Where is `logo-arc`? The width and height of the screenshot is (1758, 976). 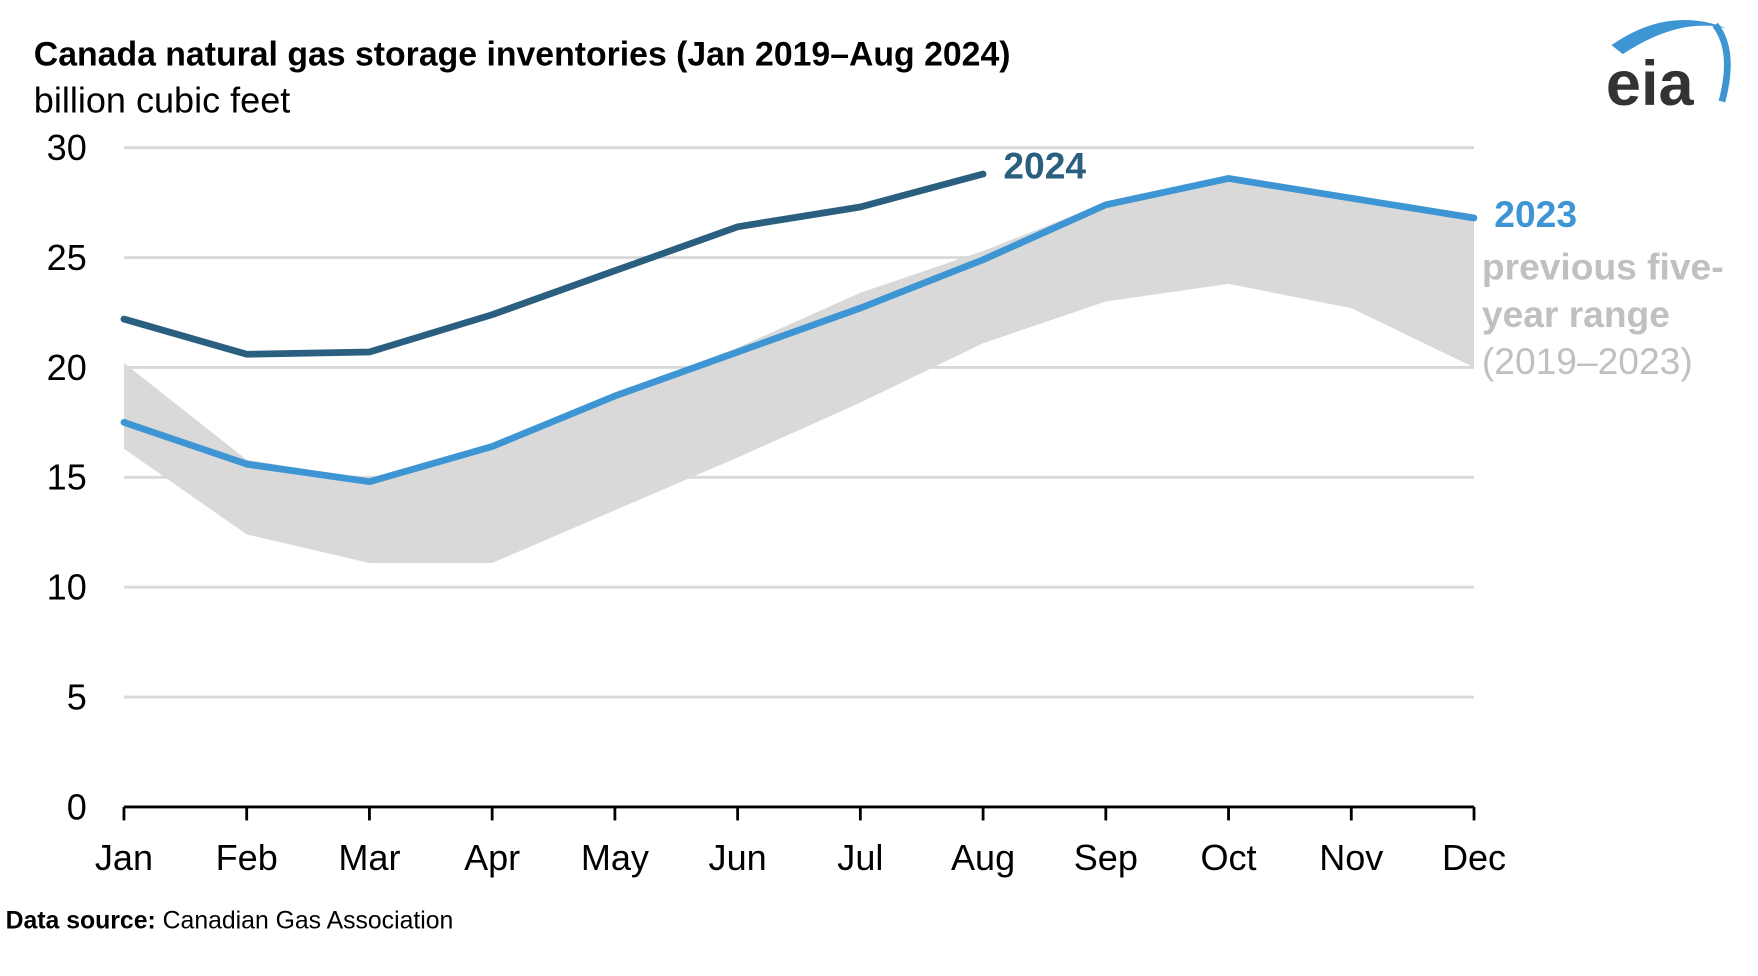 logo-arc is located at coordinates (1721, 62).